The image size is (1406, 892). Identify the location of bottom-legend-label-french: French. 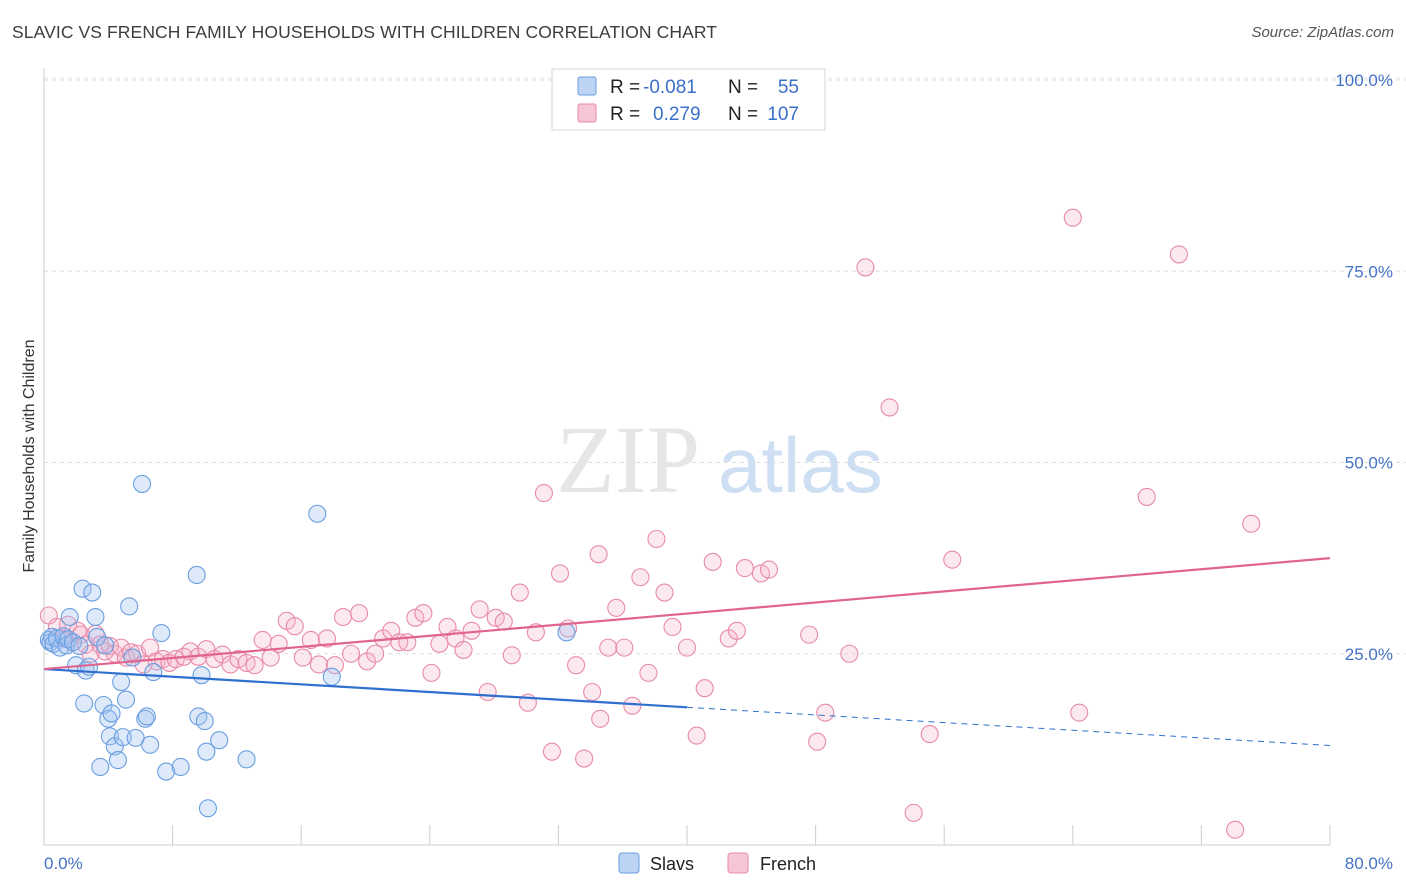
(788, 864).